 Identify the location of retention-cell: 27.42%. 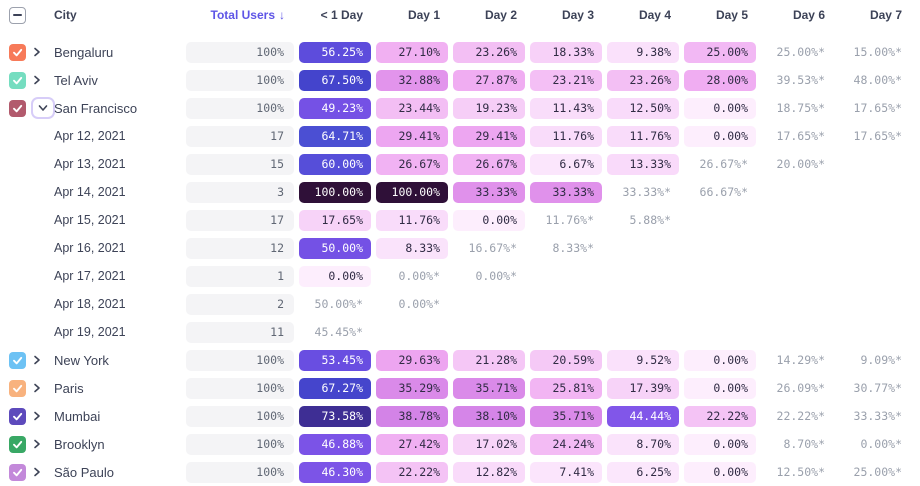
(412, 444).